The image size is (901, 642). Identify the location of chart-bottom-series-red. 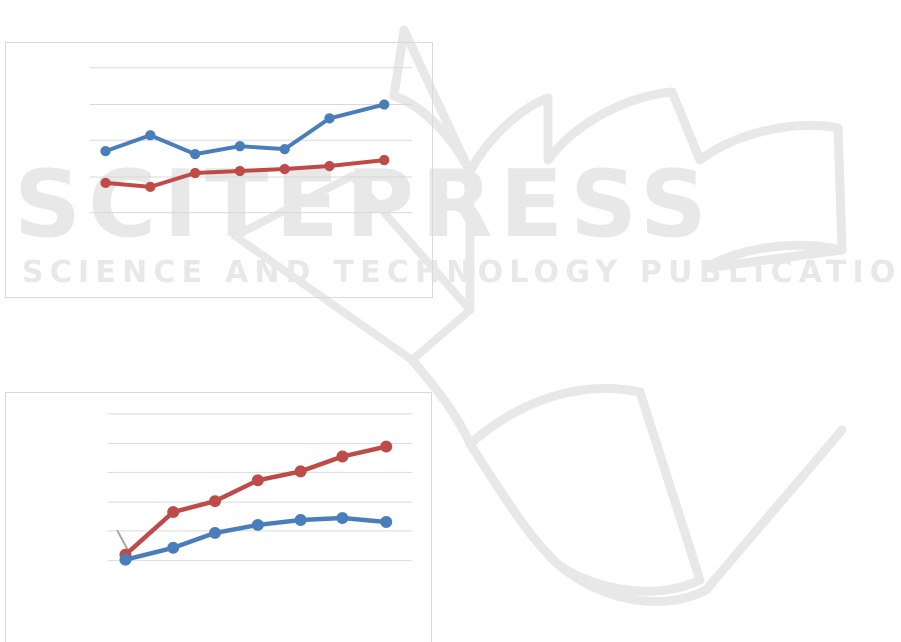
(256, 500).